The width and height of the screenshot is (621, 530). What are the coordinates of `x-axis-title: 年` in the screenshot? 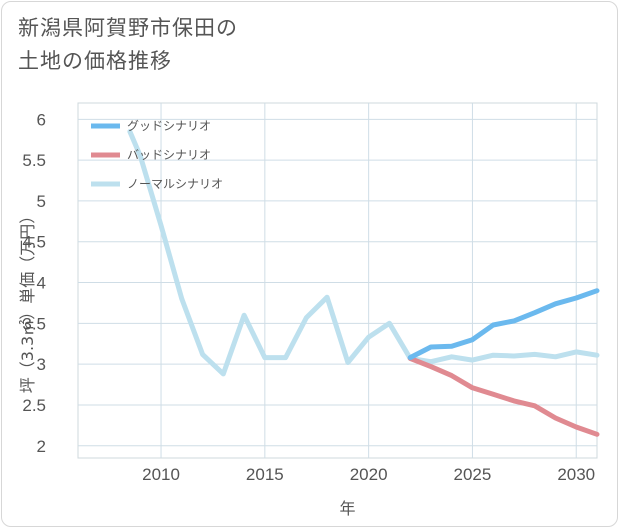 It's located at (347, 508).